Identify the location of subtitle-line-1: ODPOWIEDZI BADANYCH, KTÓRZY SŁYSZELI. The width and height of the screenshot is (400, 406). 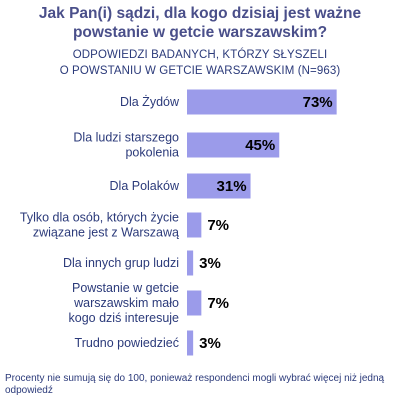
(200, 55).